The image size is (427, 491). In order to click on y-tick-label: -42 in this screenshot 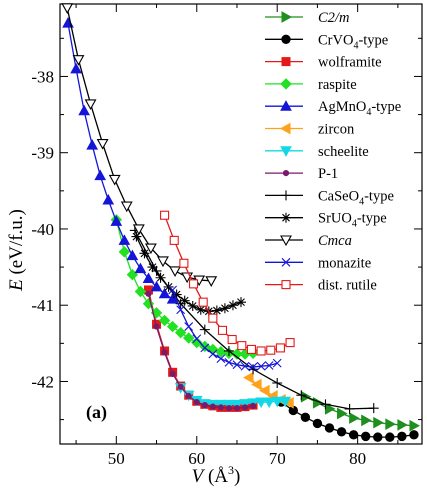, I will do `click(42, 381)`.